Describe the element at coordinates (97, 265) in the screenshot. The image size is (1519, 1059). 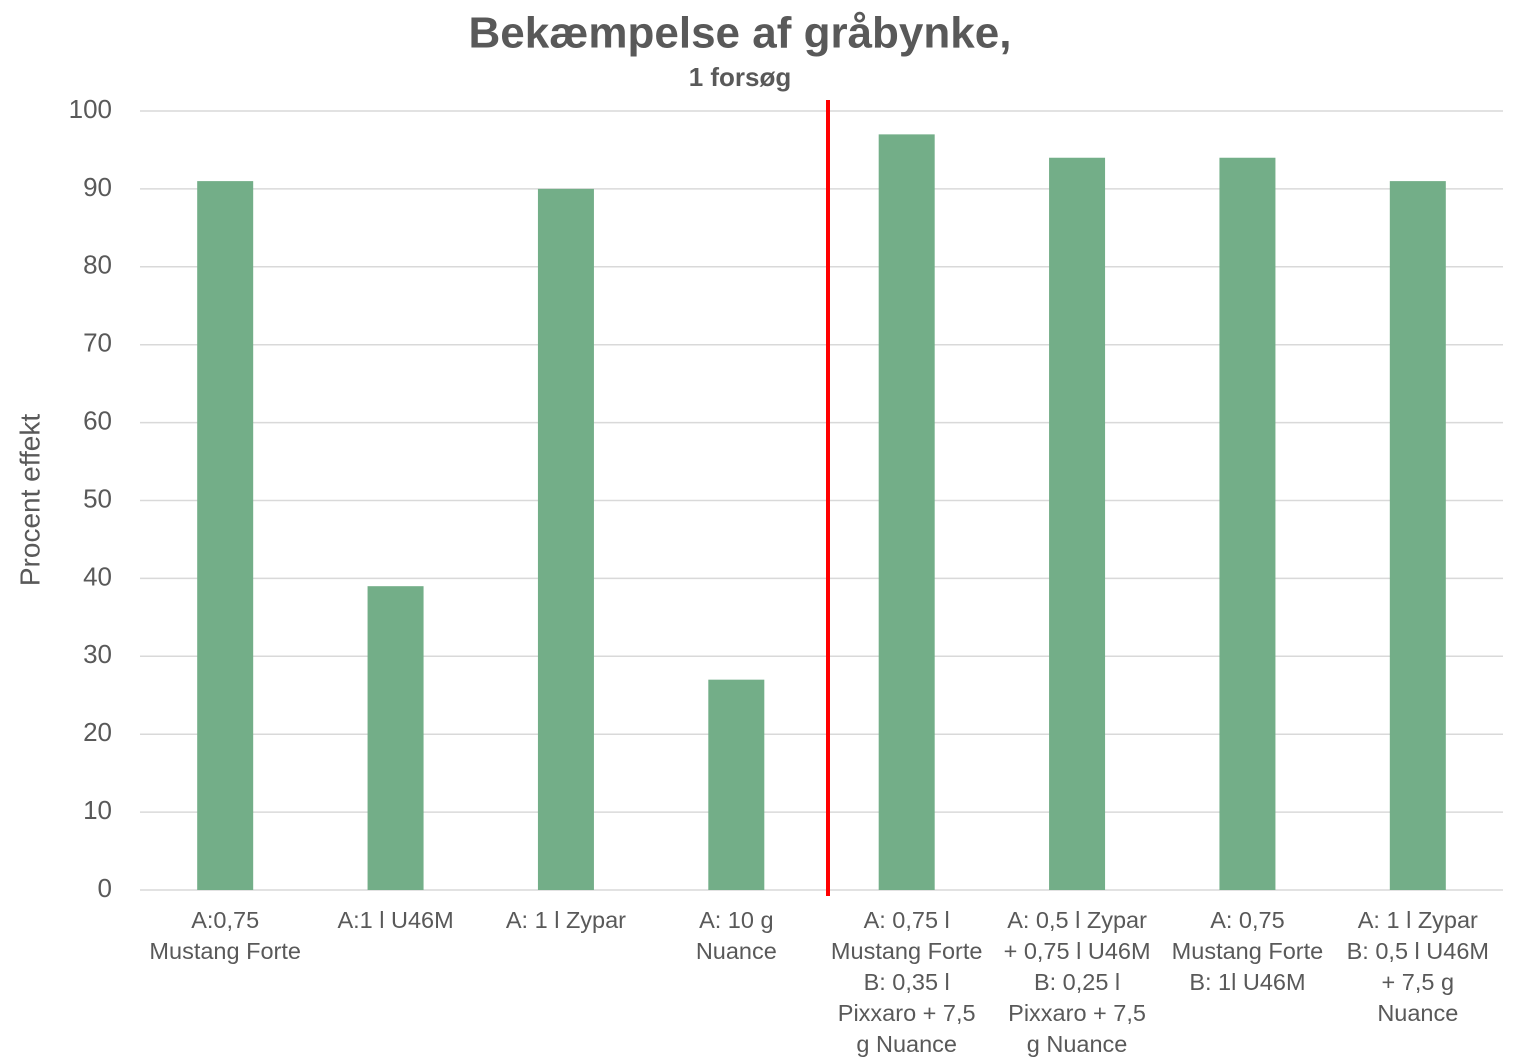
I see `y-tick-label: 80` at that location.